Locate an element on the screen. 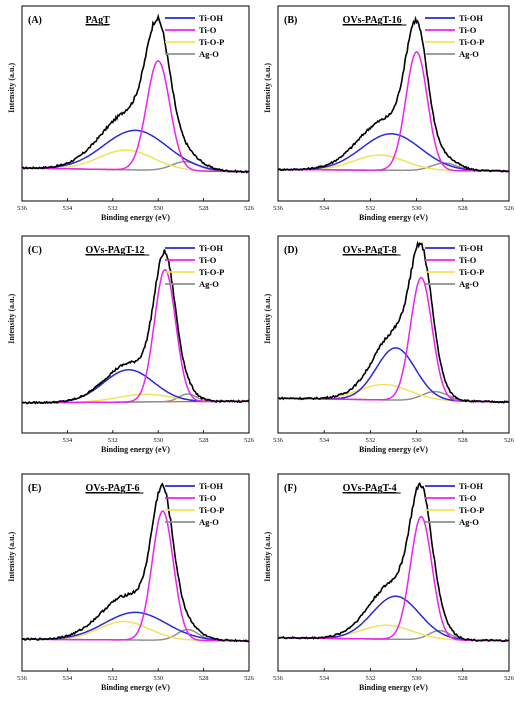  panel-letter: (B) is located at coordinates (290, 20).